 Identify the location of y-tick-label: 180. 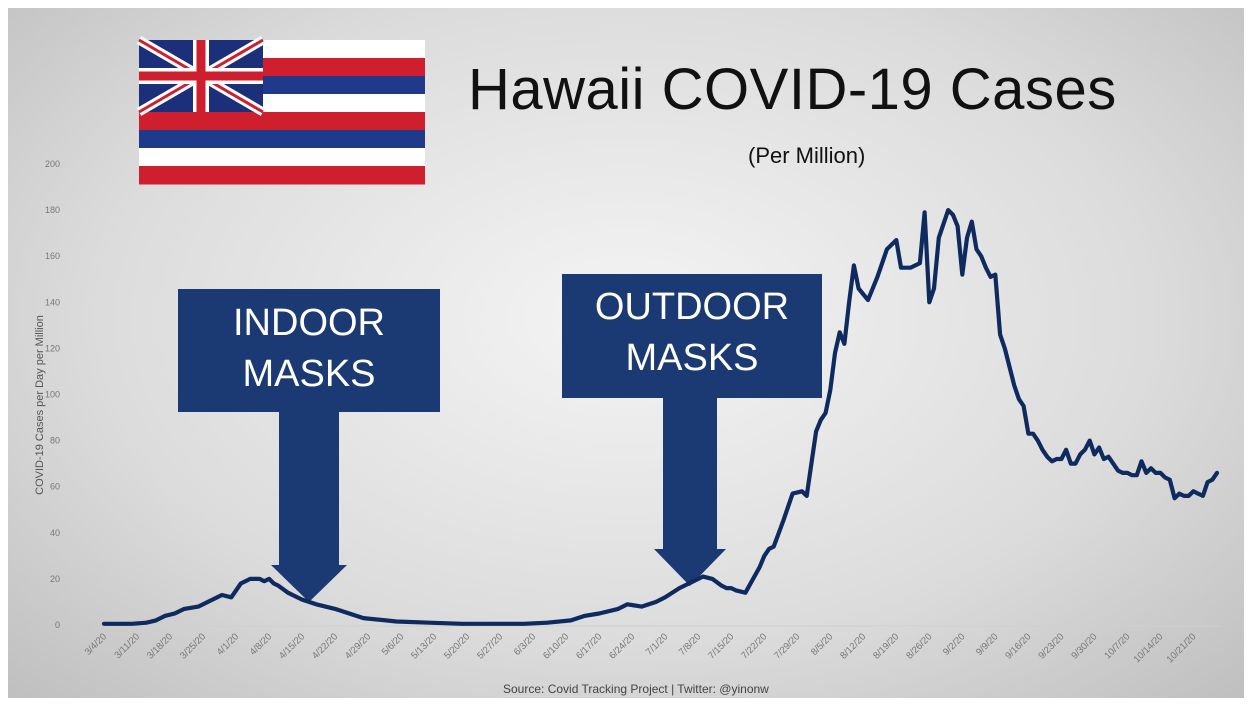
(52, 210).